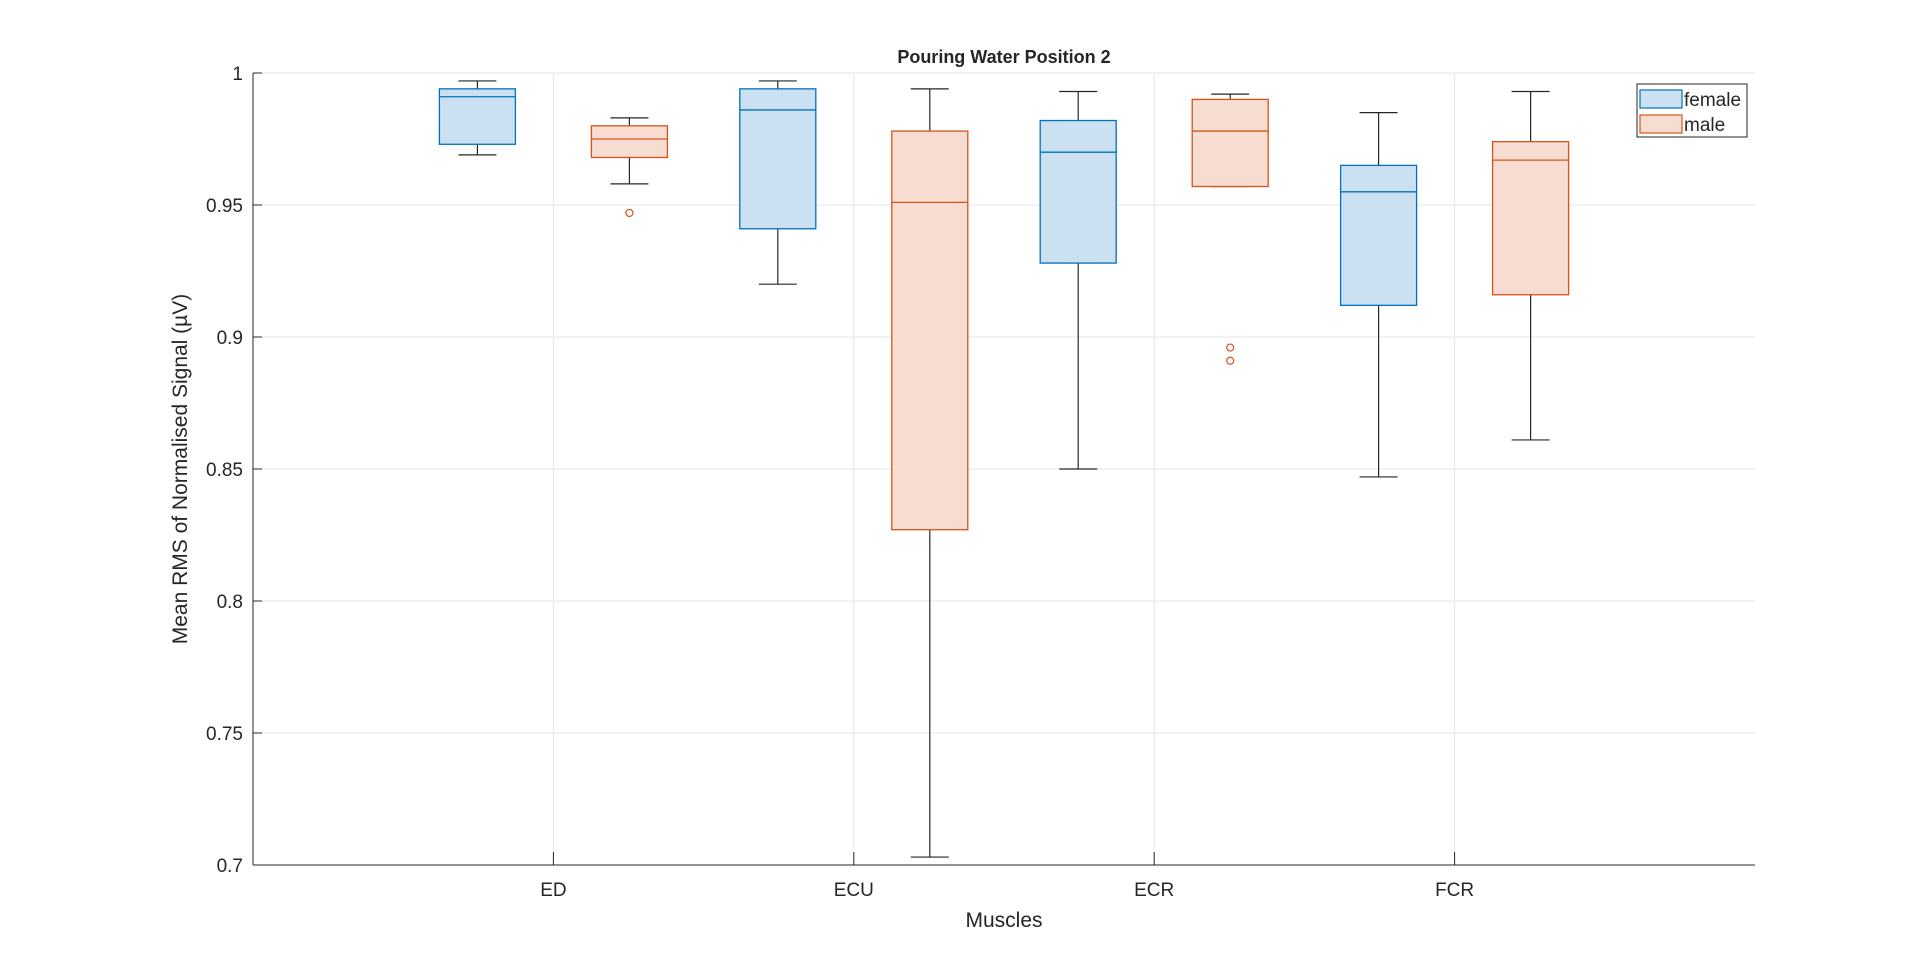 This screenshot has height=963, width=1920. What do you see at coordinates (180, 469) in the screenshot?
I see `y-axis-label: Mean RMS of Normalised Signal (µV)` at bounding box center [180, 469].